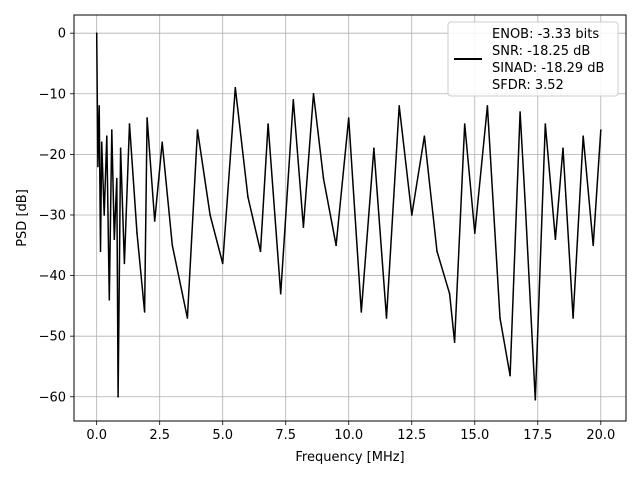  Describe the element at coordinates (348, 435) in the screenshot. I see `x-tick-label: 10.0` at that location.